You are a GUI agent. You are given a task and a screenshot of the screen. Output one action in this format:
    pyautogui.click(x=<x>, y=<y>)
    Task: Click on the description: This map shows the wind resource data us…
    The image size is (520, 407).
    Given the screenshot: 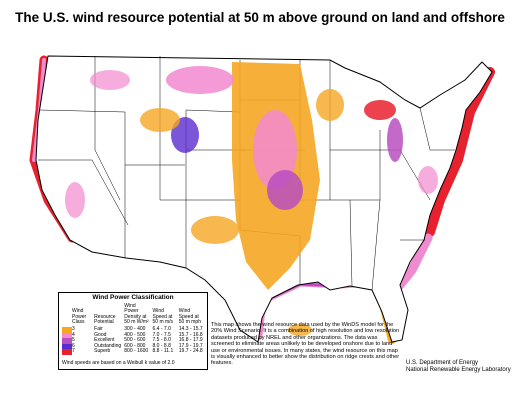 What is the action you would take?
    pyautogui.click(x=305, y=344)
    